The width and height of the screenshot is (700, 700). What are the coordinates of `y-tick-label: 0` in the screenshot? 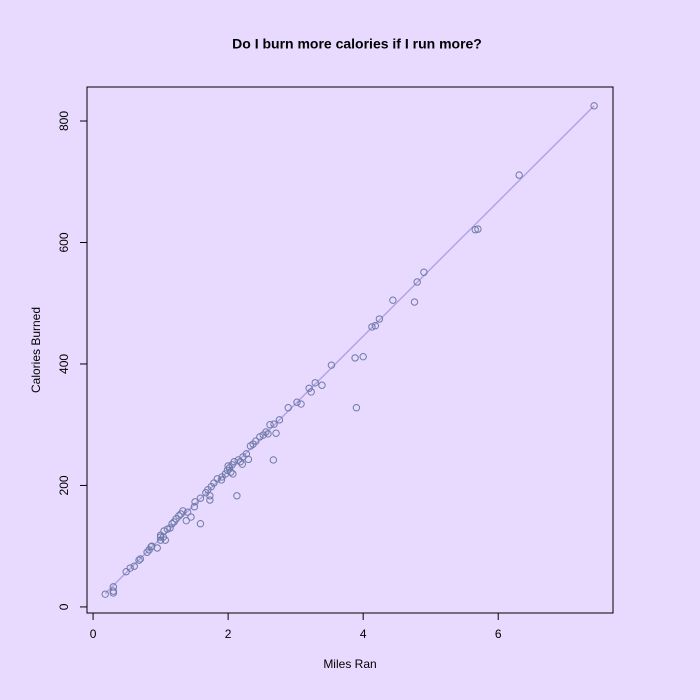 It's located at (64, 606).